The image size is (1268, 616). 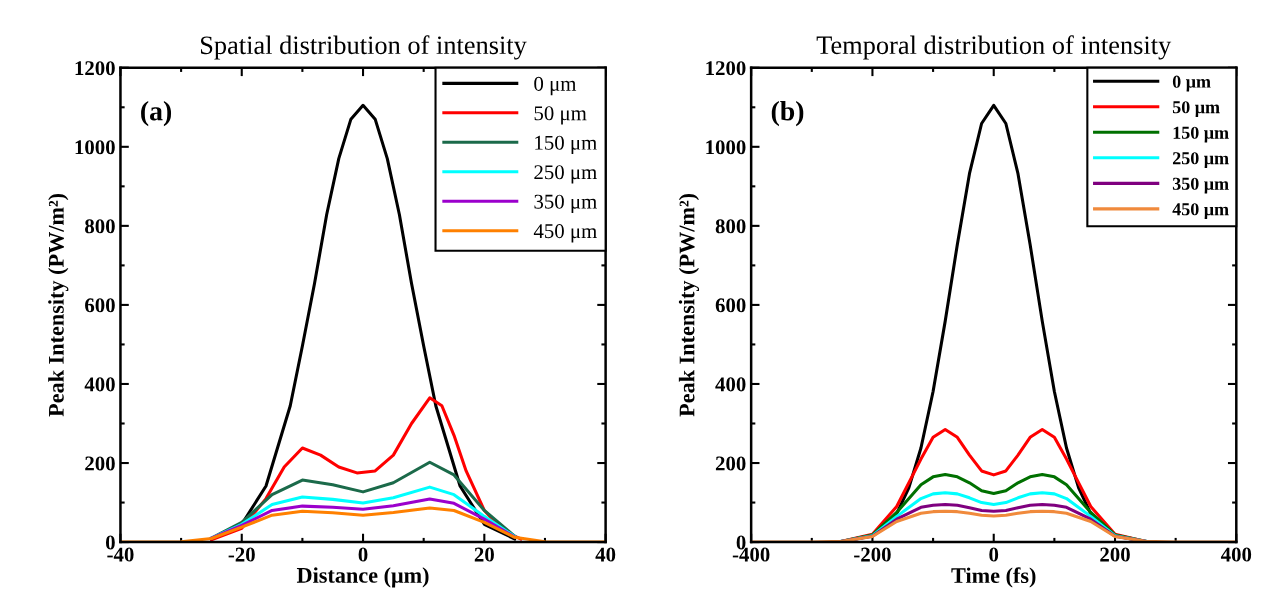 What do you see at coordinates (1115, 554) in the screenshot?
I see `x-tick-label: 200` at bounding box center [1115, 554].